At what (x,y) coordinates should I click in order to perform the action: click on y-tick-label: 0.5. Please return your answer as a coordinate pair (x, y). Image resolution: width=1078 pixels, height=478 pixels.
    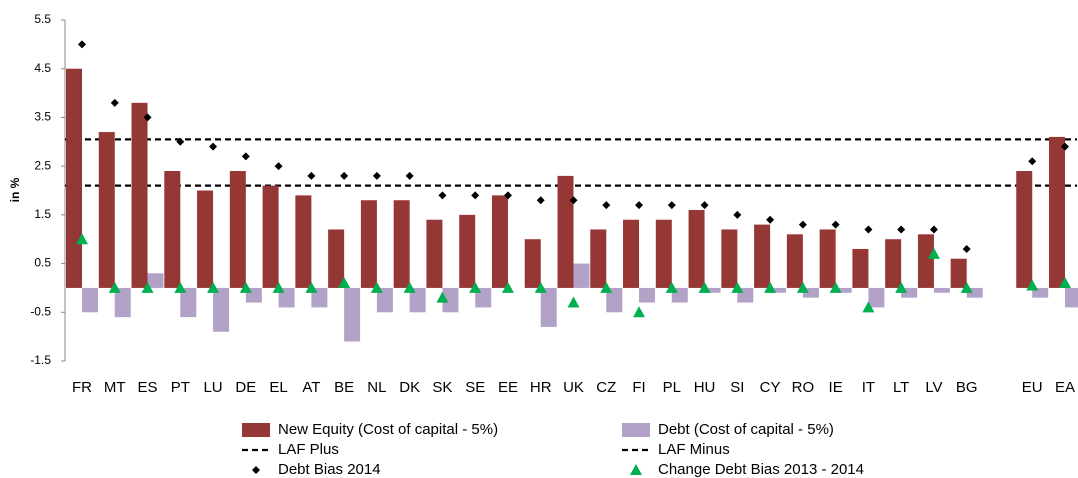
    Looking at the image, I should click on (42, 263).